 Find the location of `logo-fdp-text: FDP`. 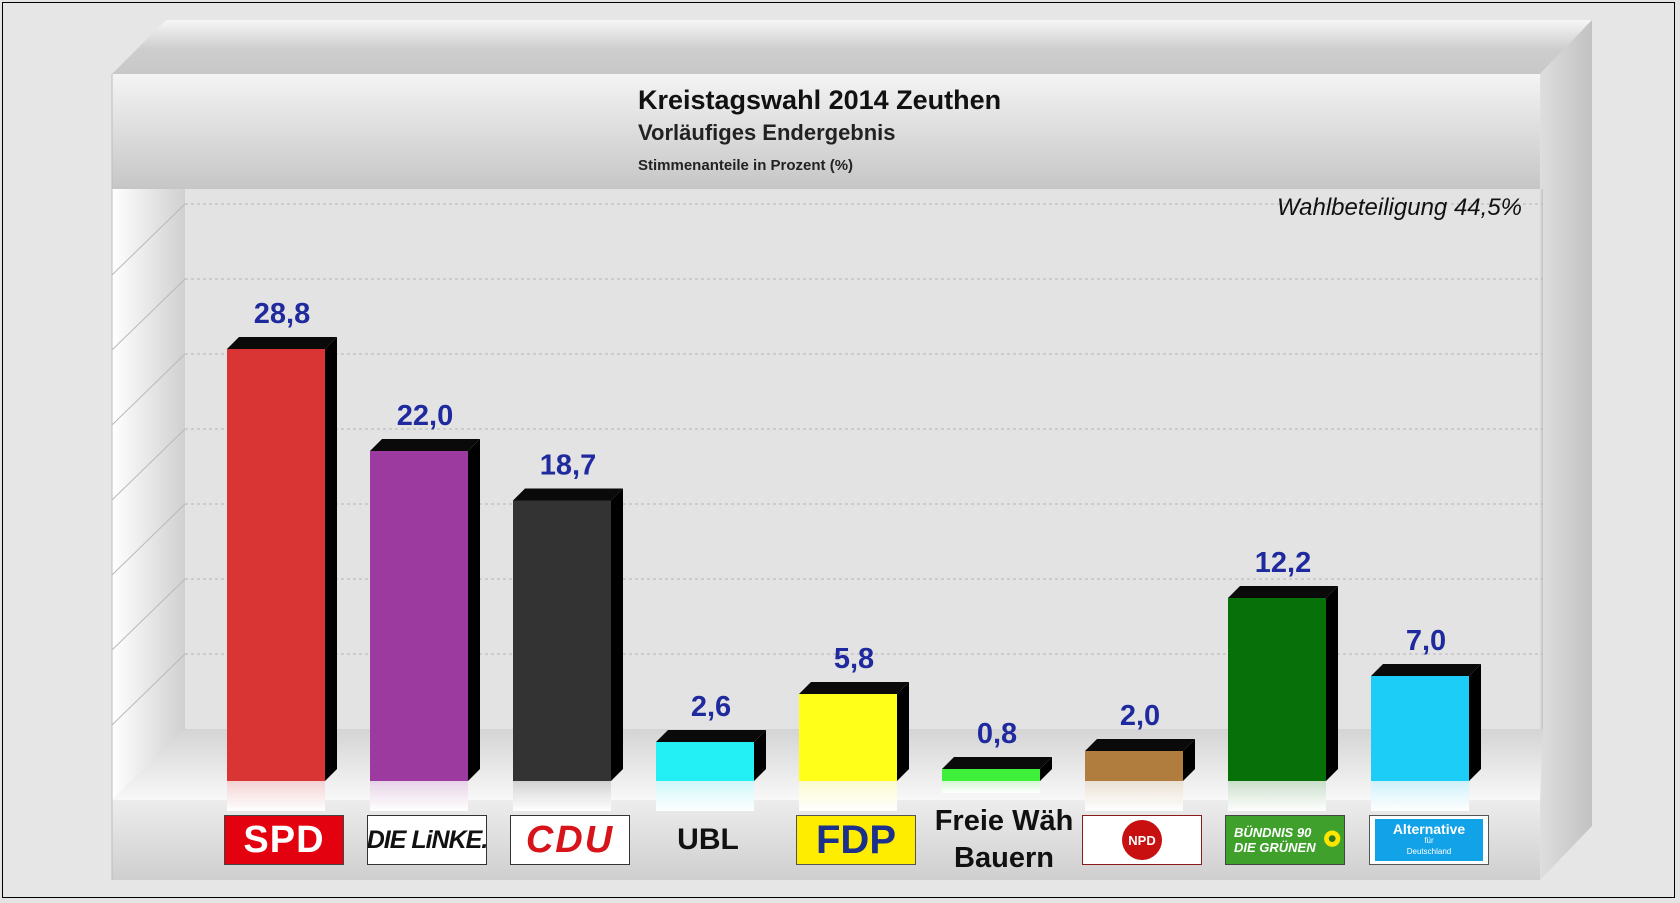

logo-fdp-text: FDP is located at coordinates (856, 839).